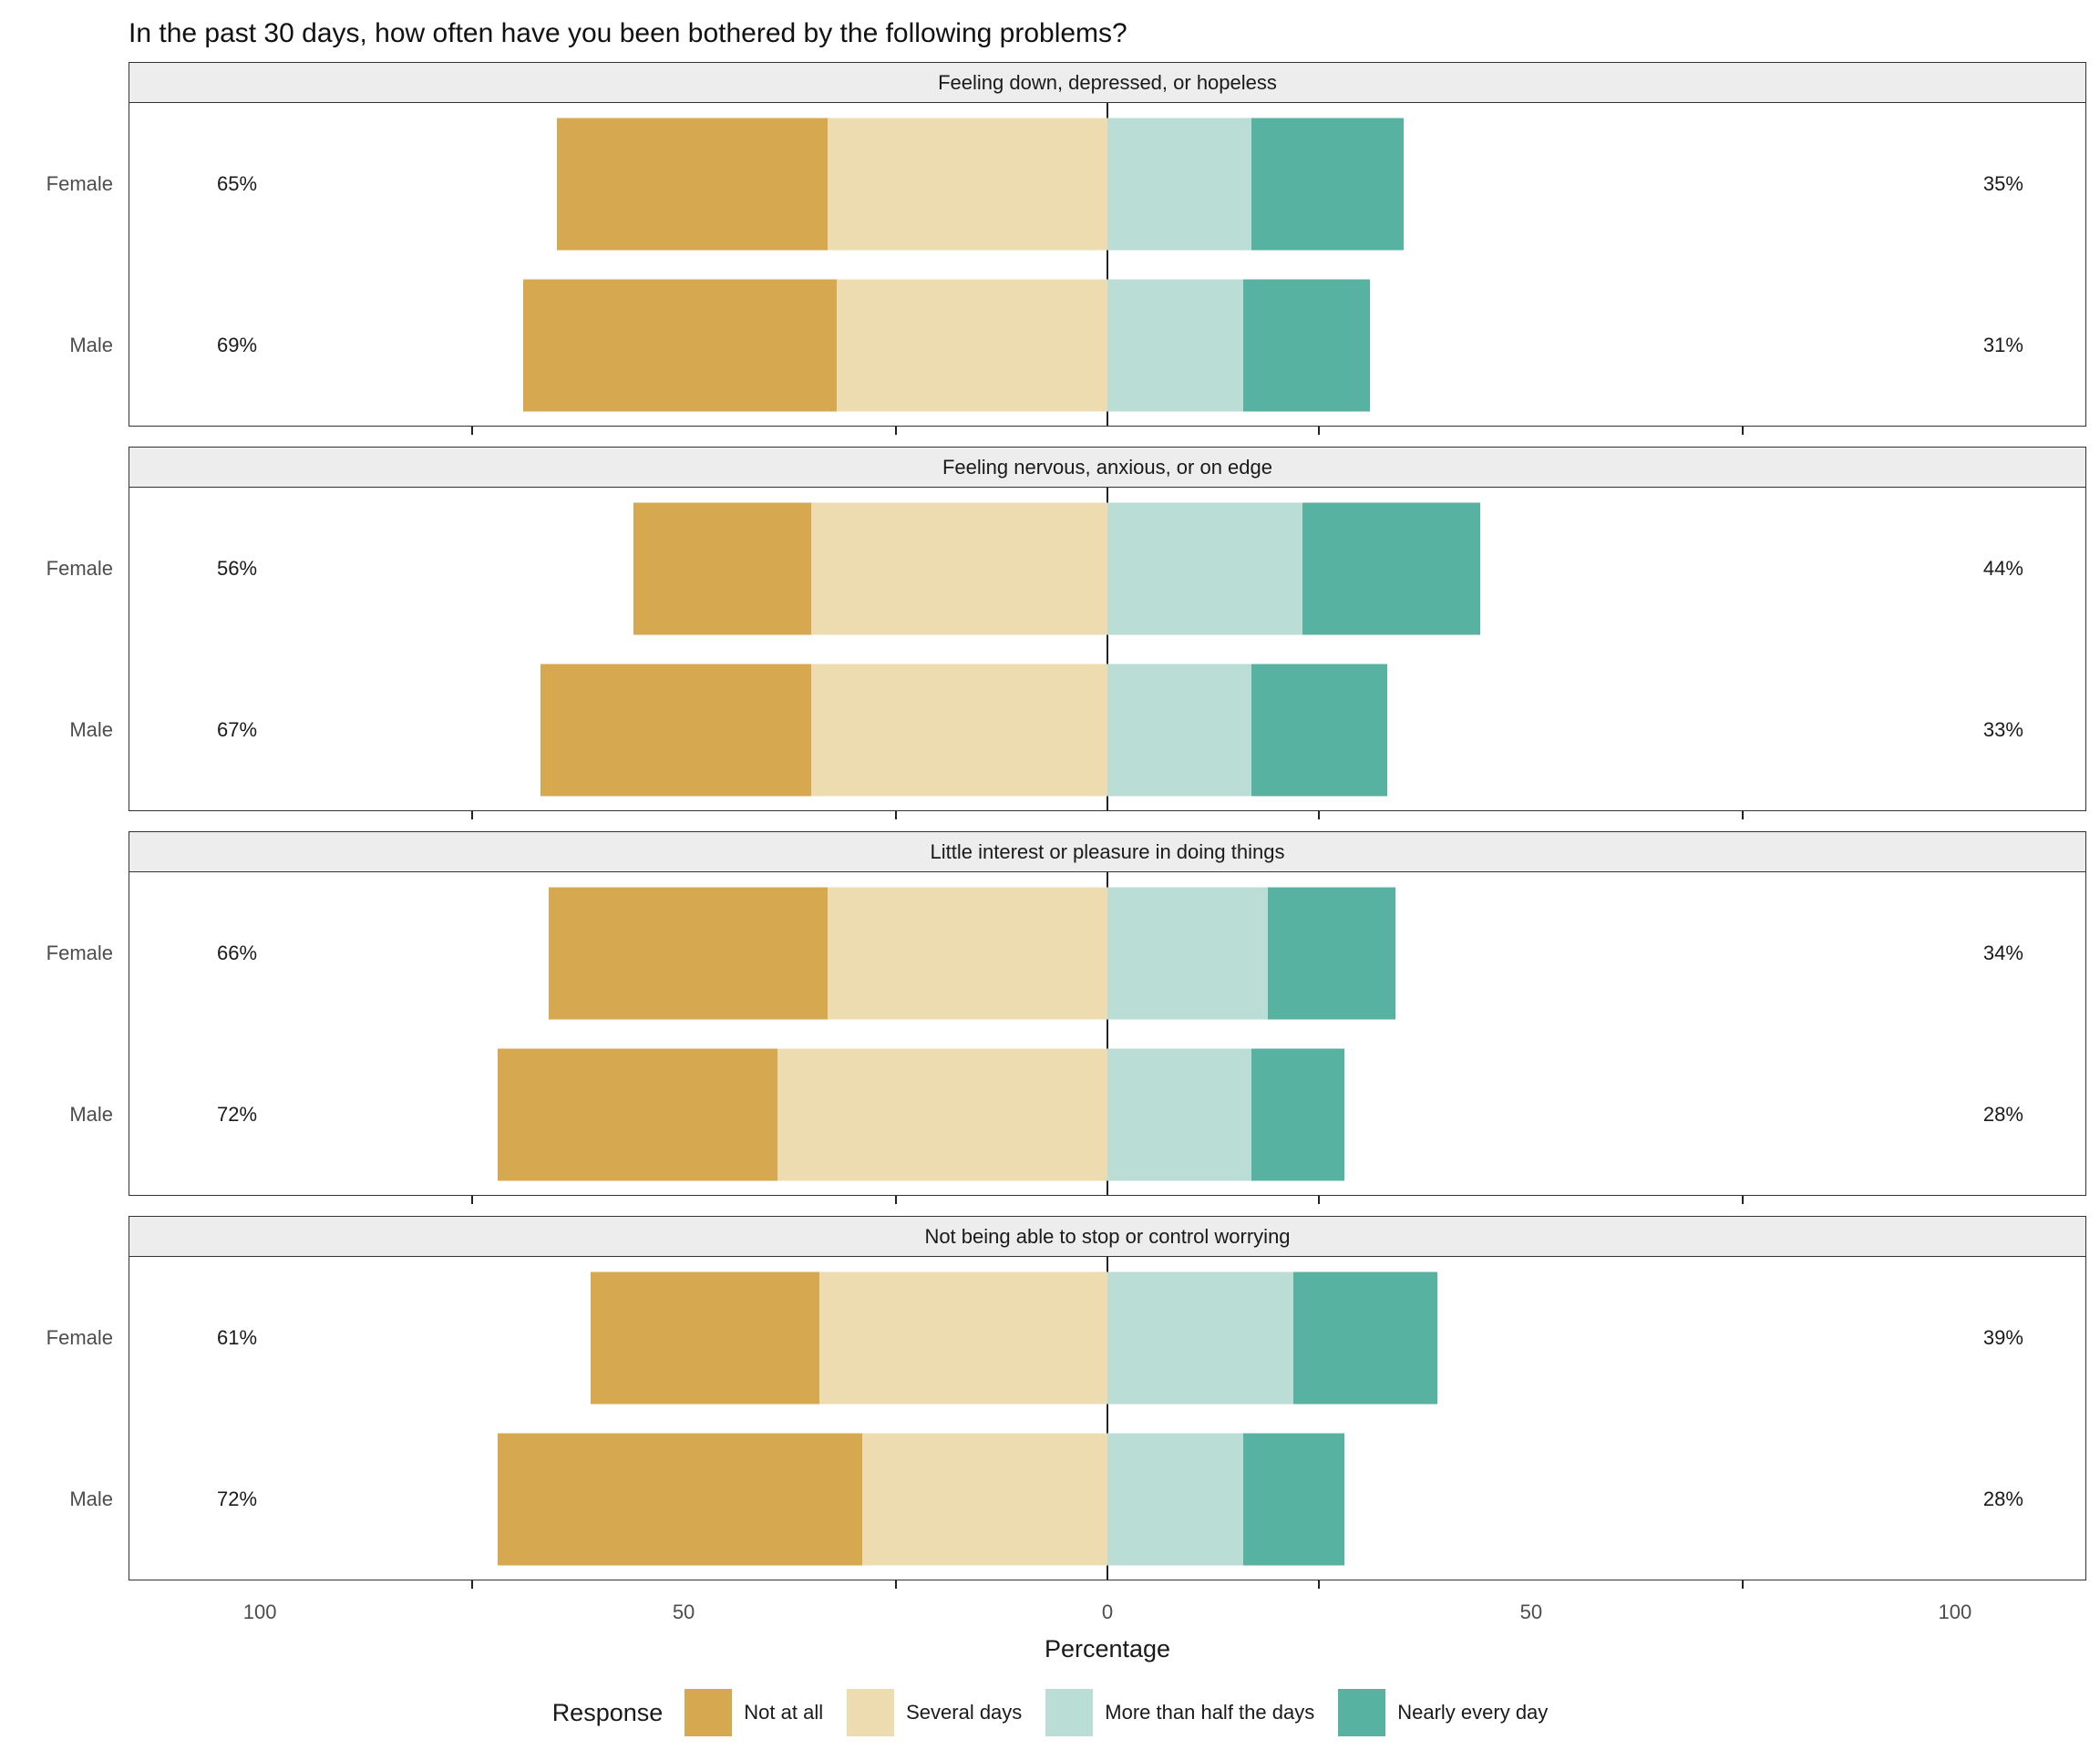 This screenshot has width=2100, height=1750. What do you see at coordinates (683, 1612) in the screenshot?
I see `x-tick-label: 50` at bounding box center [683, 1612].